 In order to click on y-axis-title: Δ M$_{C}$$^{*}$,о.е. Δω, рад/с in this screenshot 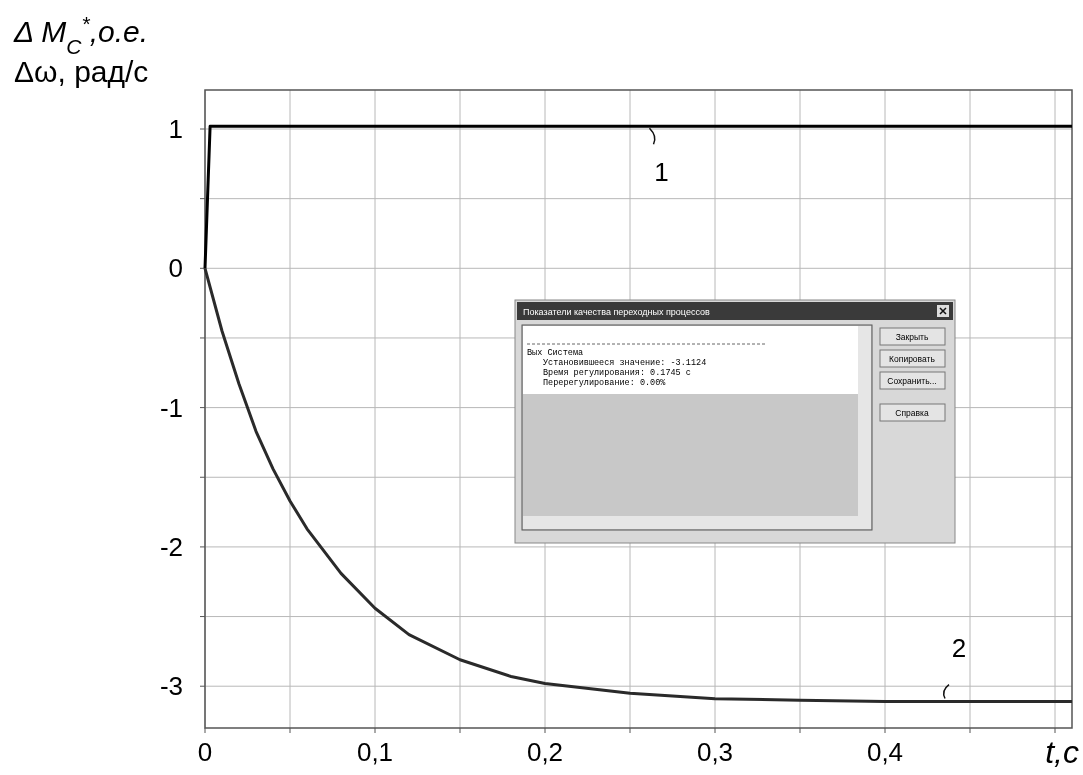, I will do `click(81, 49)`.